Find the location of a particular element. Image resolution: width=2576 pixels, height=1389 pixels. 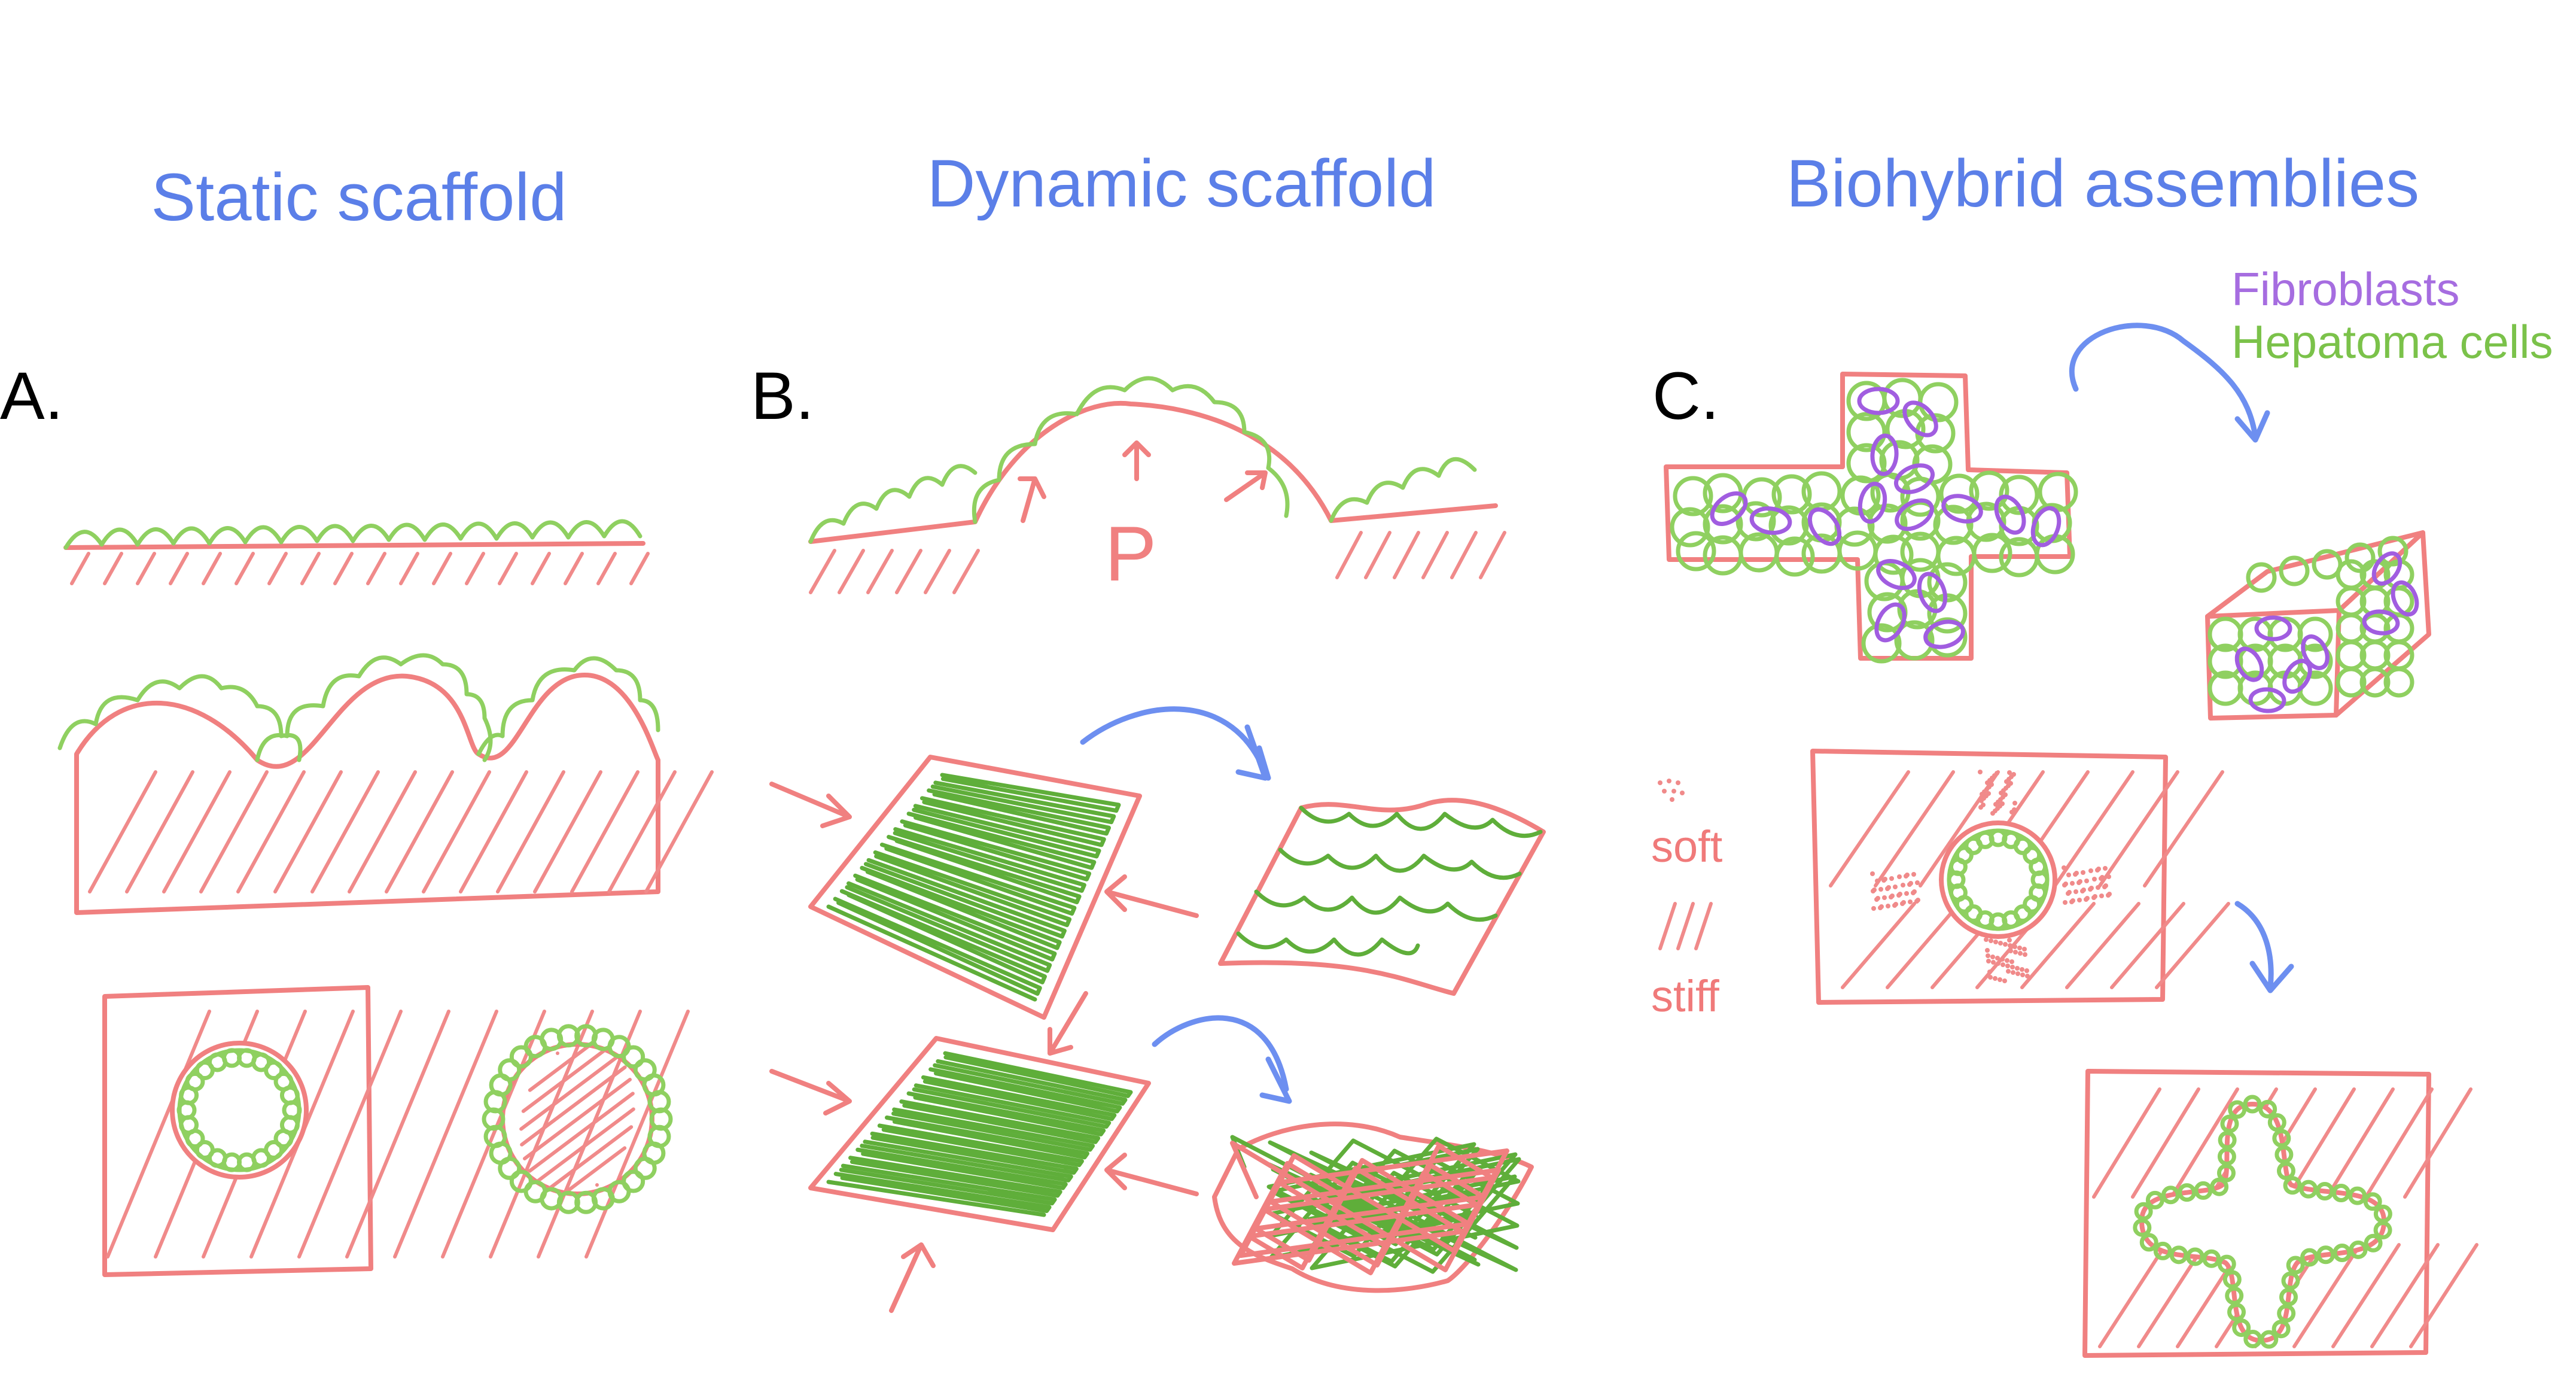

legend-stiff: stiff is located at coordinates (1685, 996).